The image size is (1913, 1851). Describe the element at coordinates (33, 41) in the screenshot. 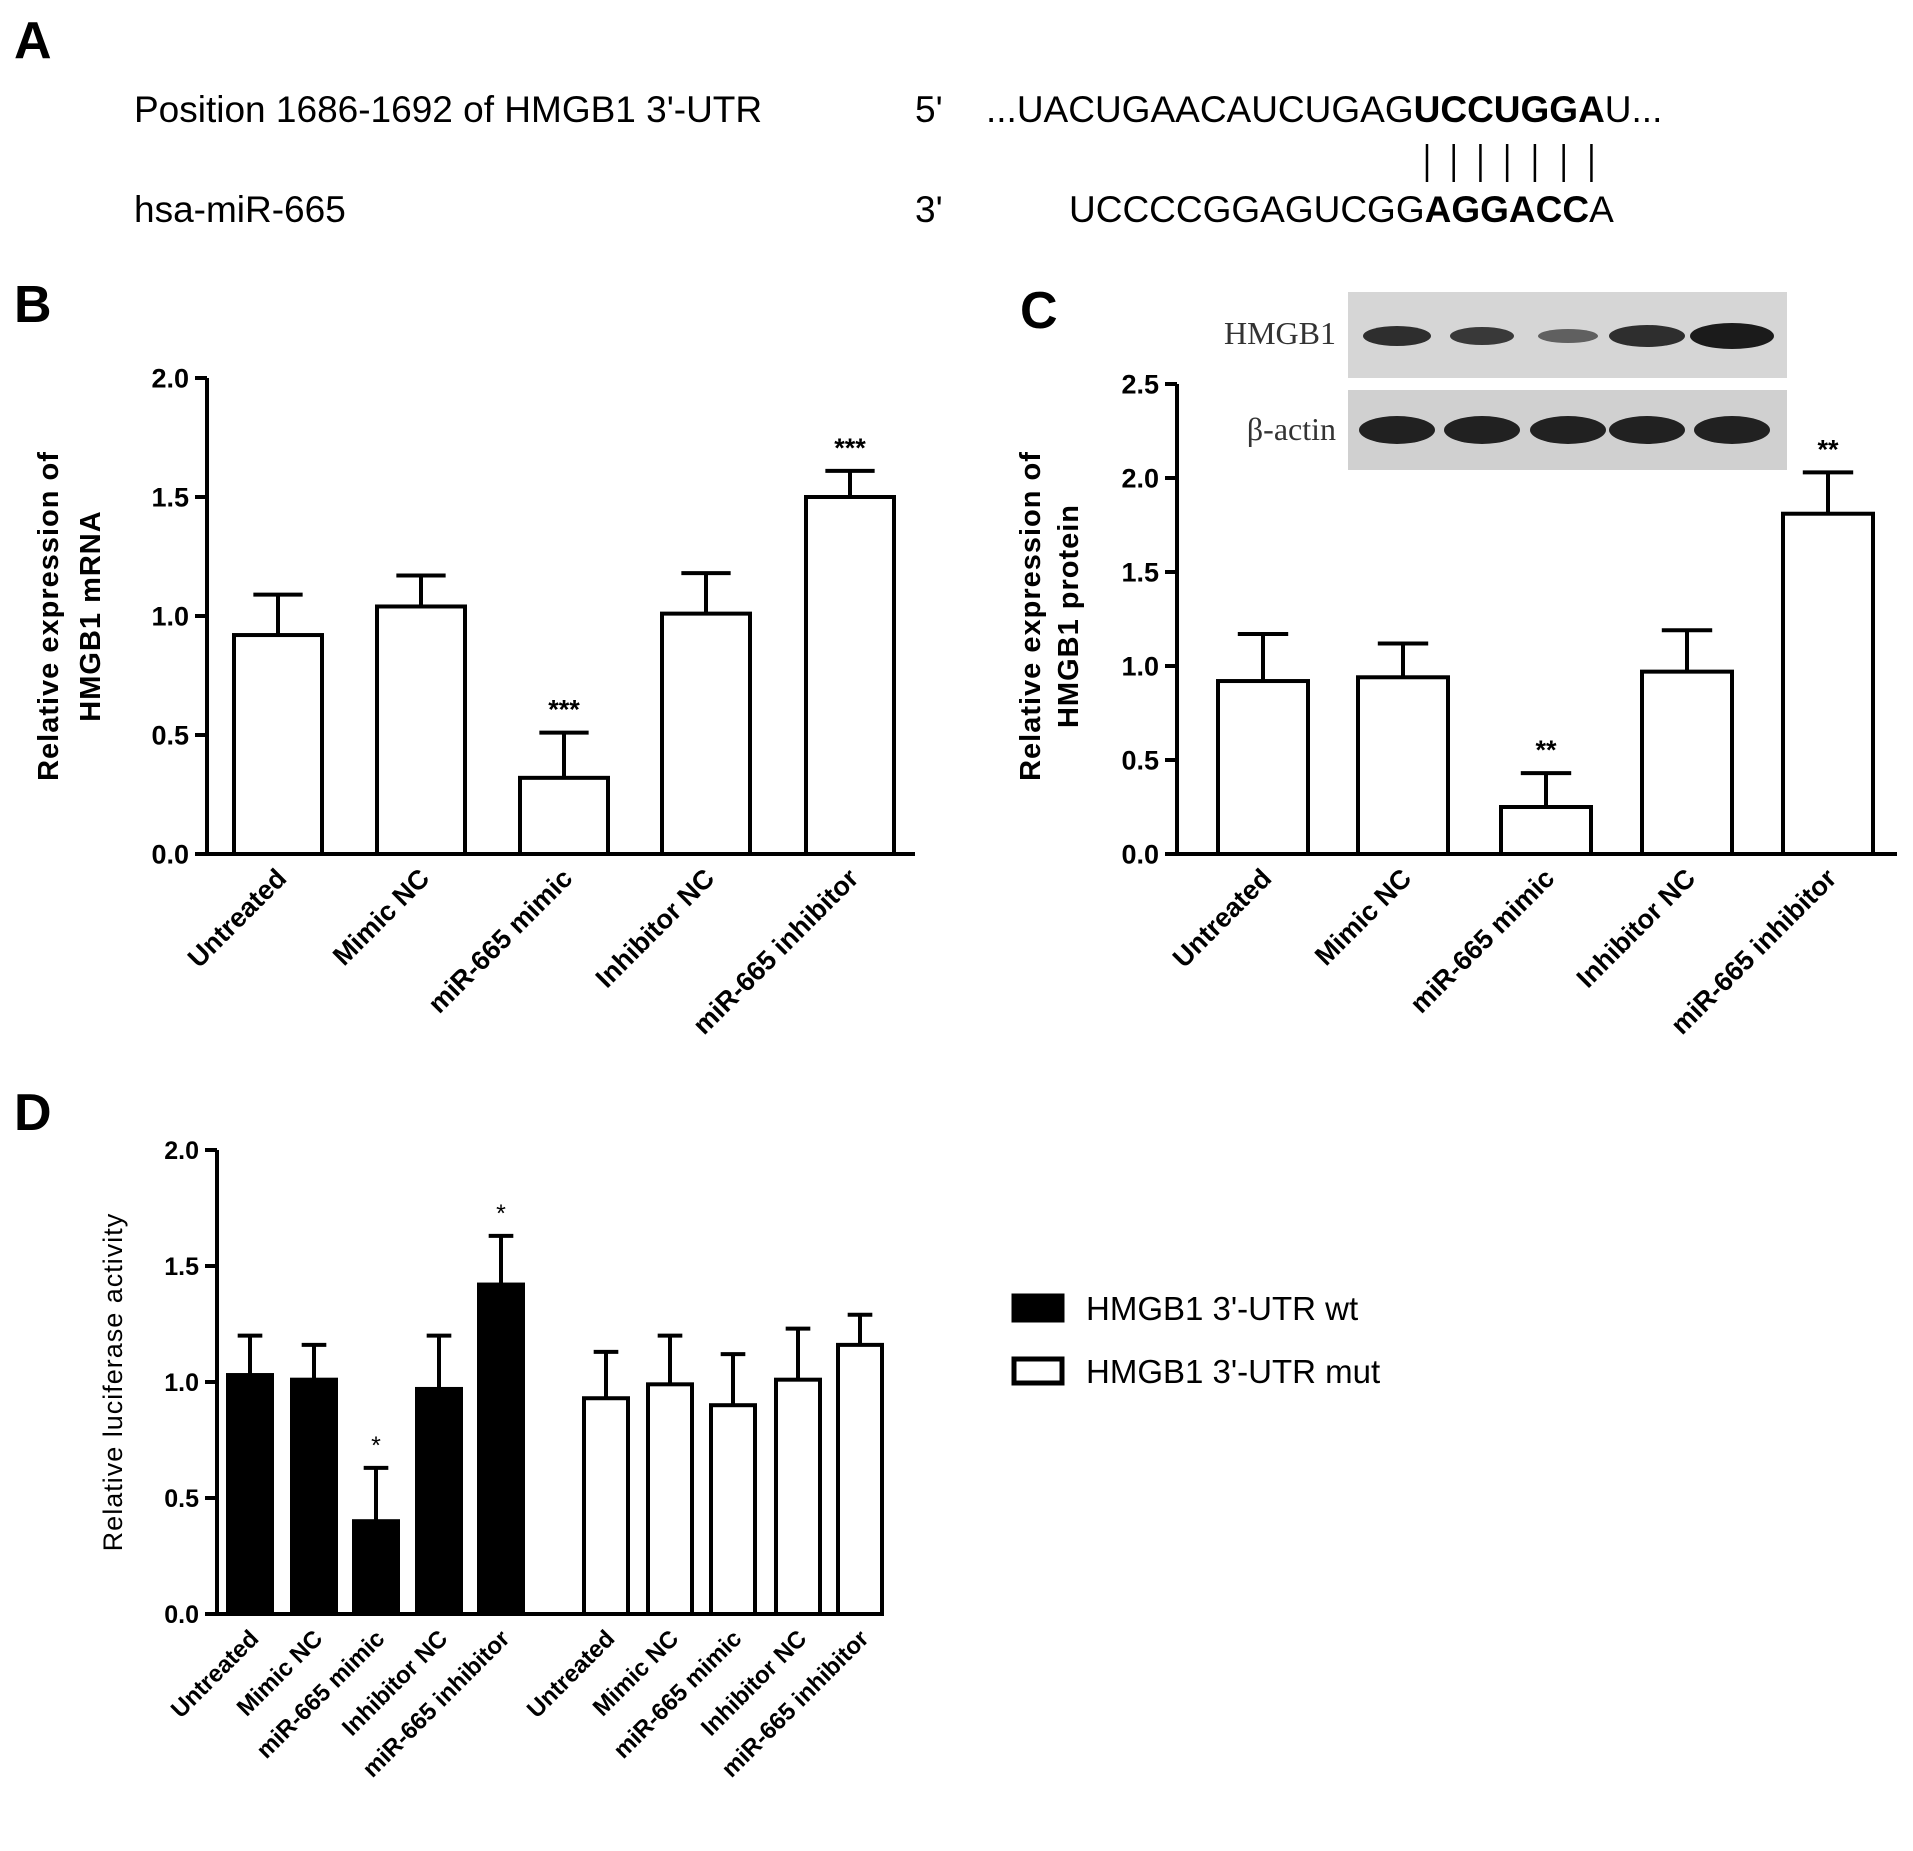

I see `panel-label: A` at that location.